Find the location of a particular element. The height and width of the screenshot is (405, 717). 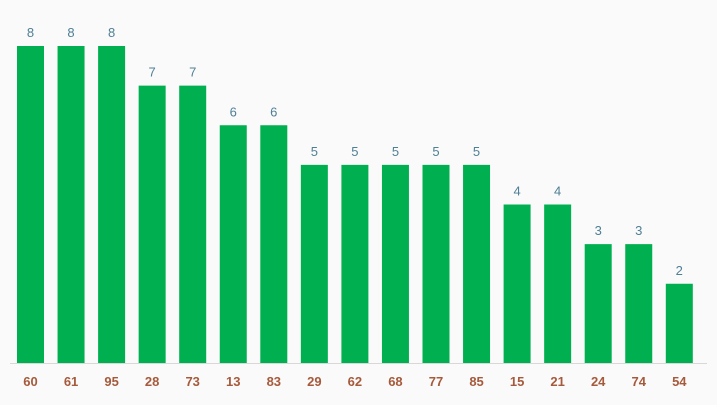

x-tick-label: 60 is located at coordinates (30, 381).